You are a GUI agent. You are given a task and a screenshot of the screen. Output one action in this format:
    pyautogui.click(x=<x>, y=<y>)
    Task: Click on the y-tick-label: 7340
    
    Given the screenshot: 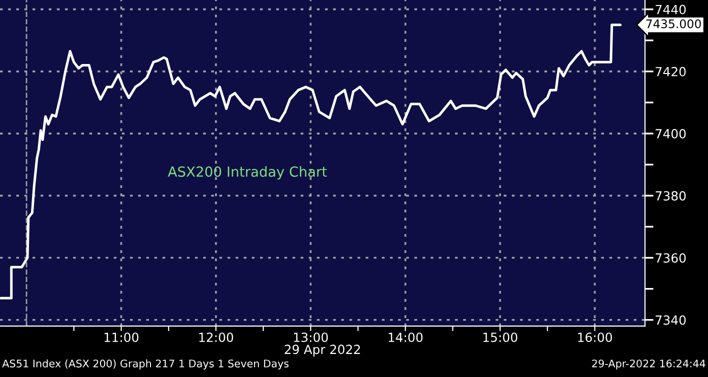 What is the action you would take?
    pyautogui.click(x=671, y=320)
    